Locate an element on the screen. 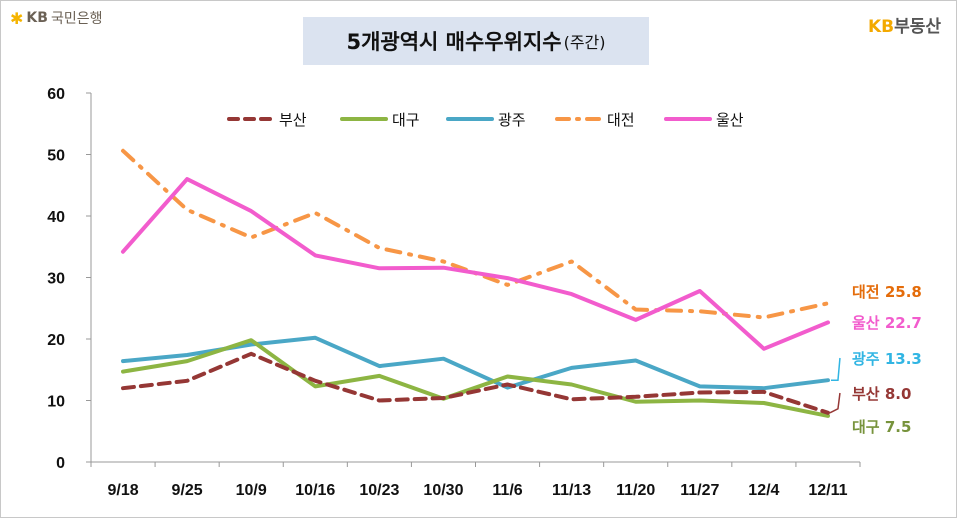  y-tick-label: 50 is located at coordinates (56, 156).